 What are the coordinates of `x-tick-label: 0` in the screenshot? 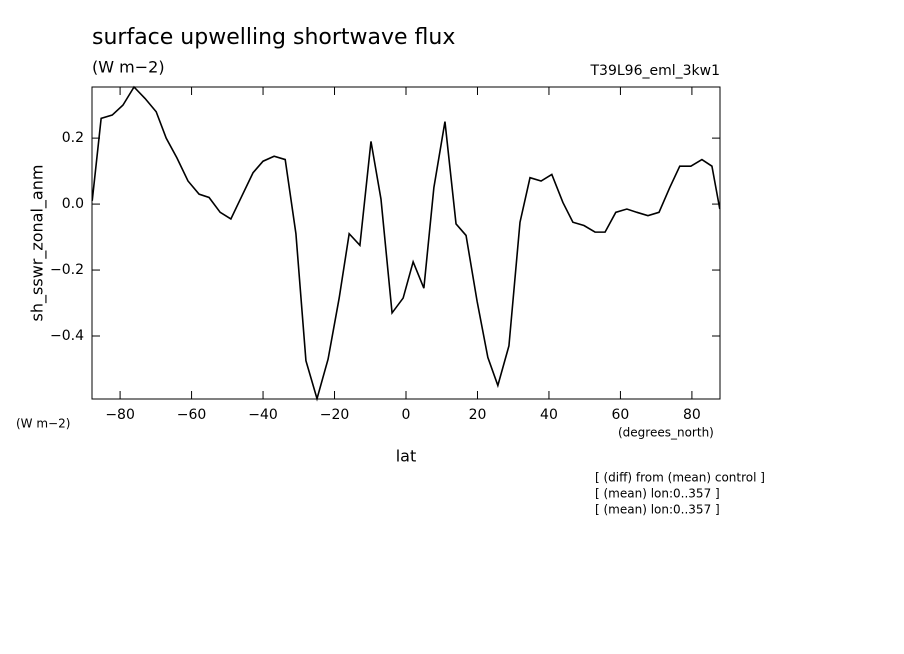 It's located at (406, 415).